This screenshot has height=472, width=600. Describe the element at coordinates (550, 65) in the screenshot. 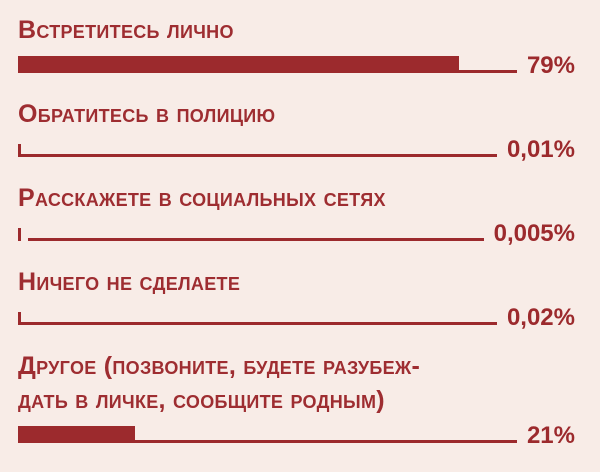

I see `bar-value: 79%` at that location.